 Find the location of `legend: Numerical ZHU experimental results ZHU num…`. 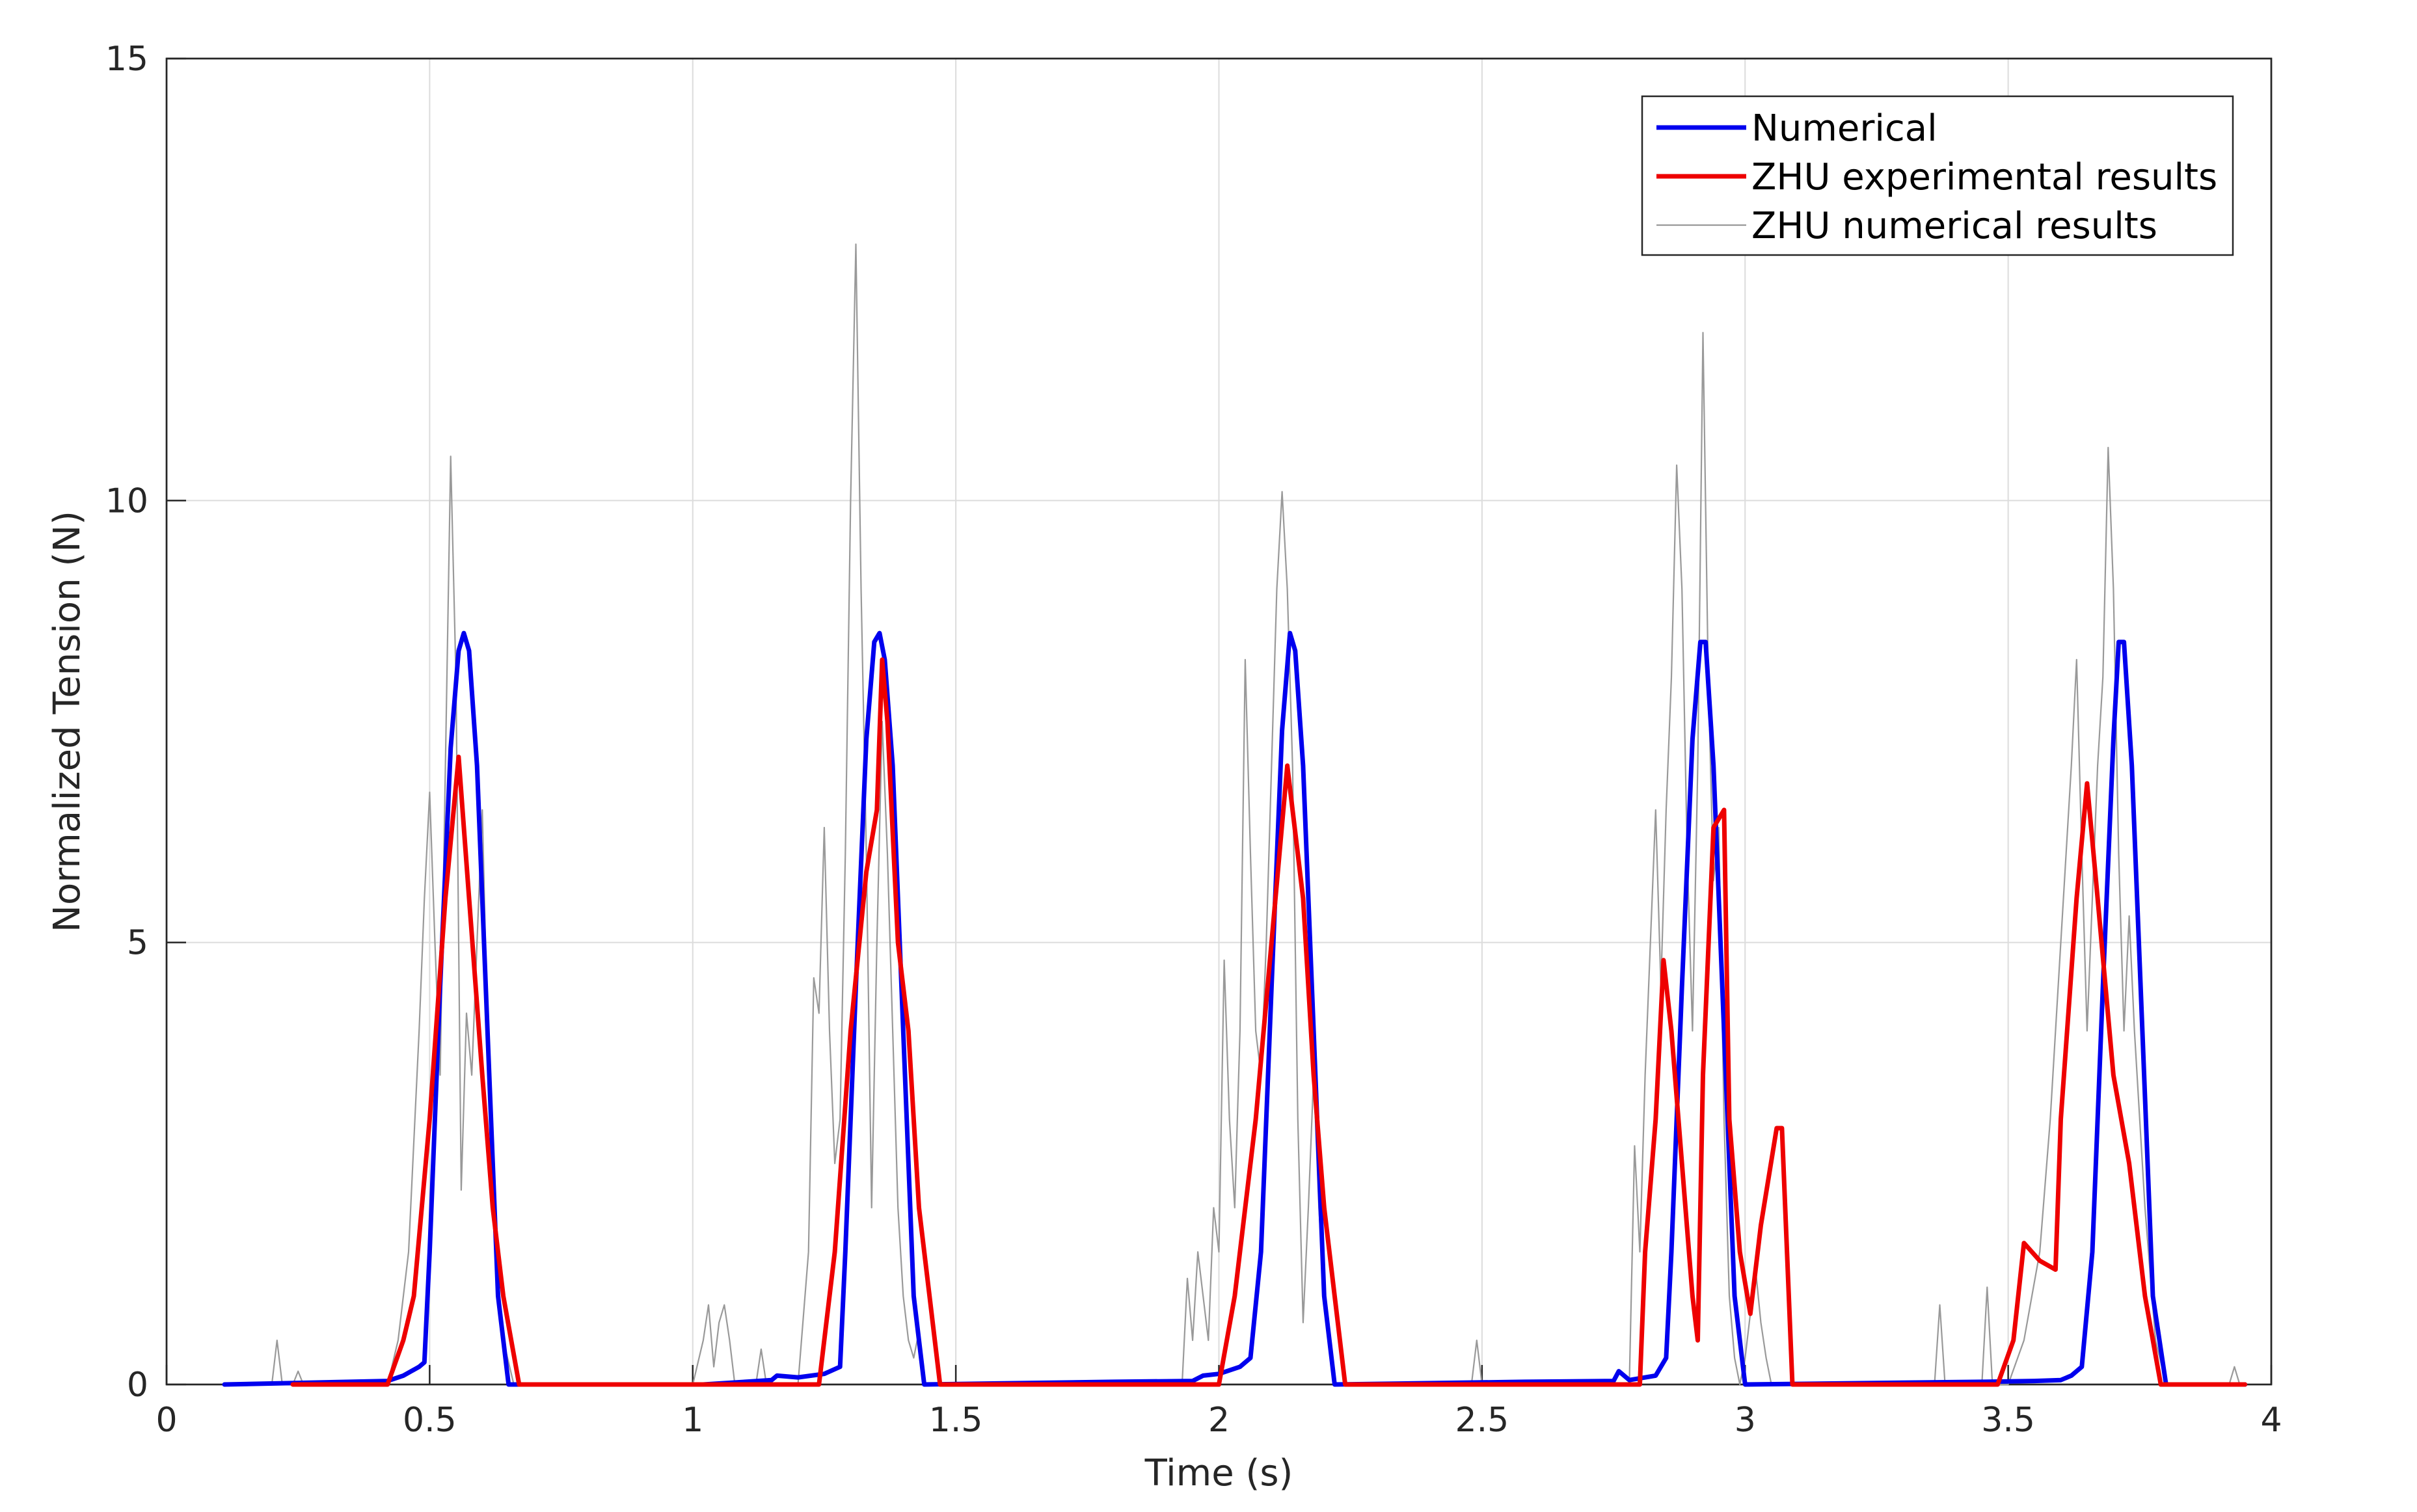

legend: Numerical ZHU experimental results ZHU num… is located at coordinates (1937, 175).